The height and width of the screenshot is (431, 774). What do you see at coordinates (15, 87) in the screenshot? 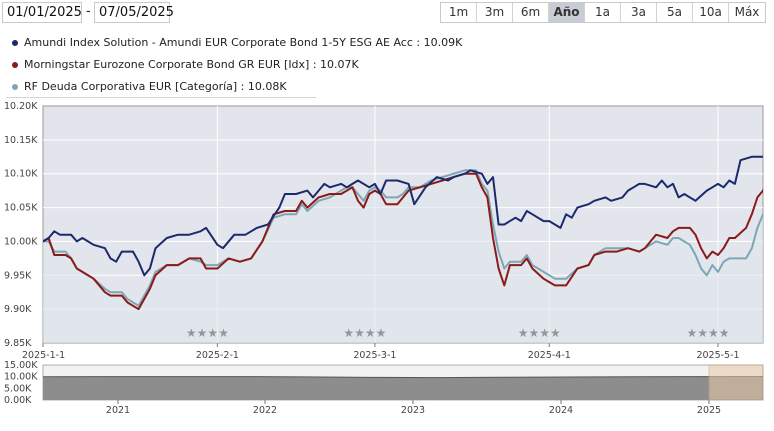
I see `legend-marker-category` at bounding box center [15, 87].